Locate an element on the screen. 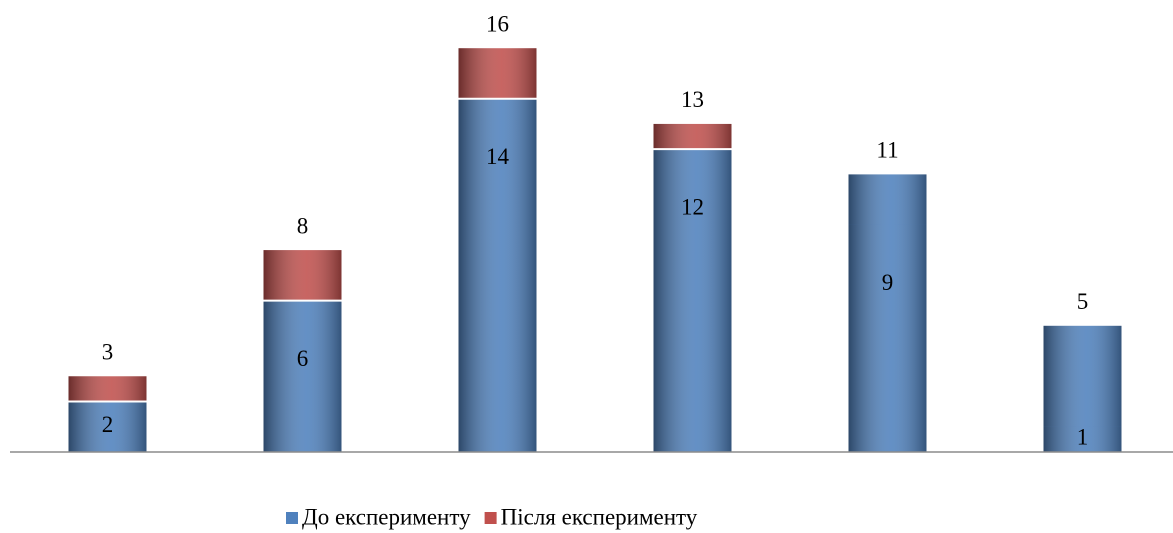 This screenshot has width=1173, height=533. legend-label: До експерименту is located at coordinates (386, 516).